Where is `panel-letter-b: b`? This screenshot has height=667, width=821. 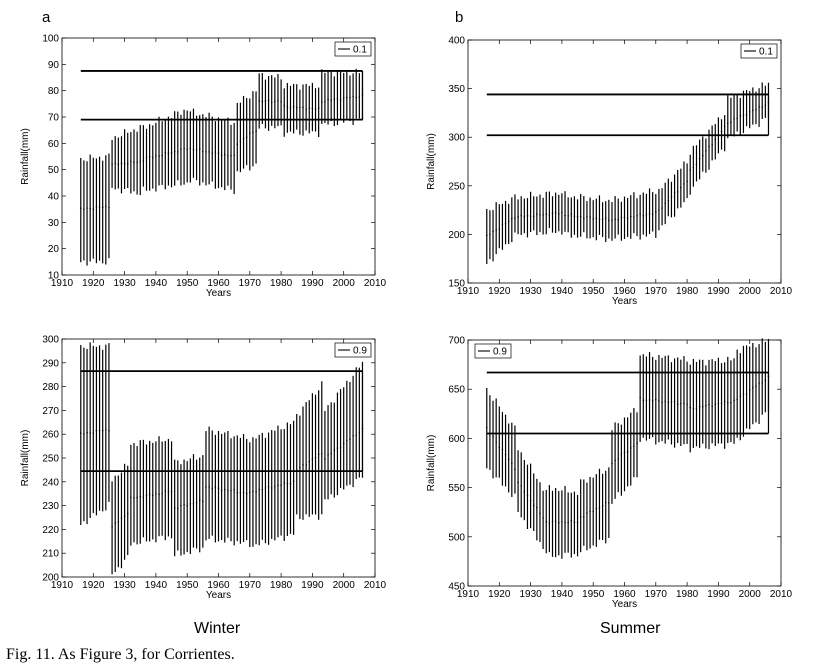
panel-letter-b: b is located at coordinates (459, 17).